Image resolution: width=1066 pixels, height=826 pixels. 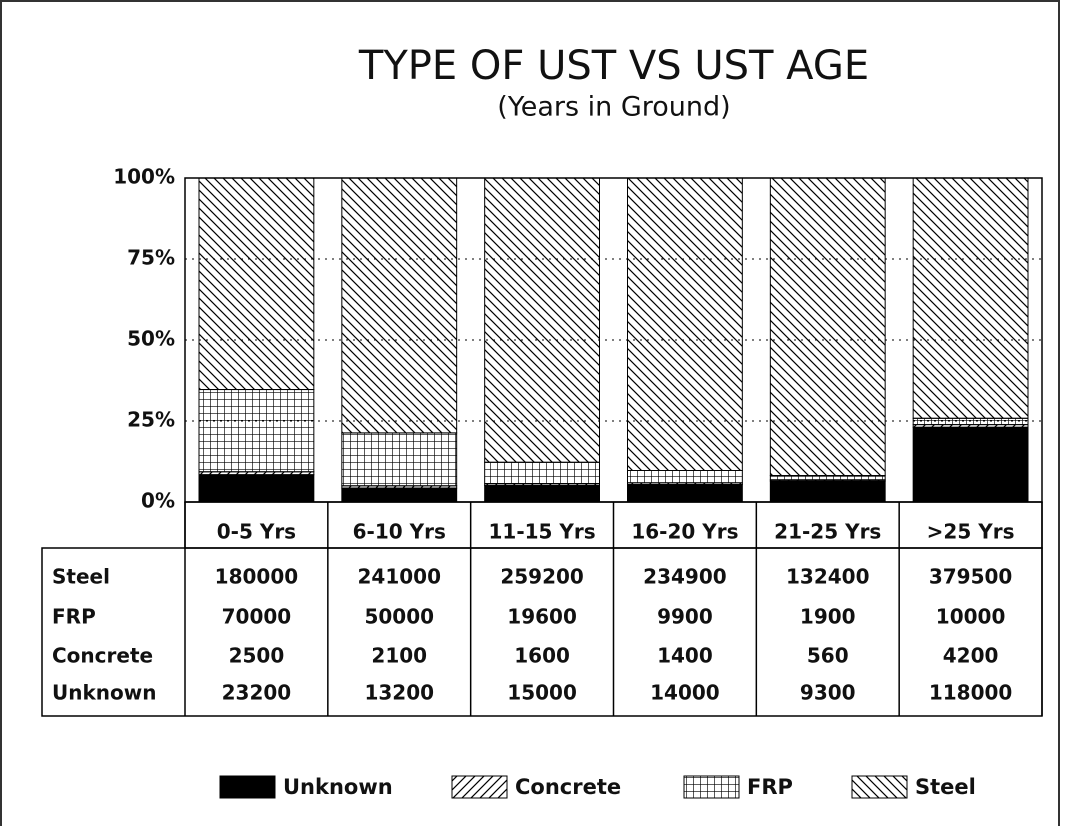 What do you see at coordinates (399, 656) in the screenshot?
I see `table-cell: 2100` at bounding box center [399, 656].